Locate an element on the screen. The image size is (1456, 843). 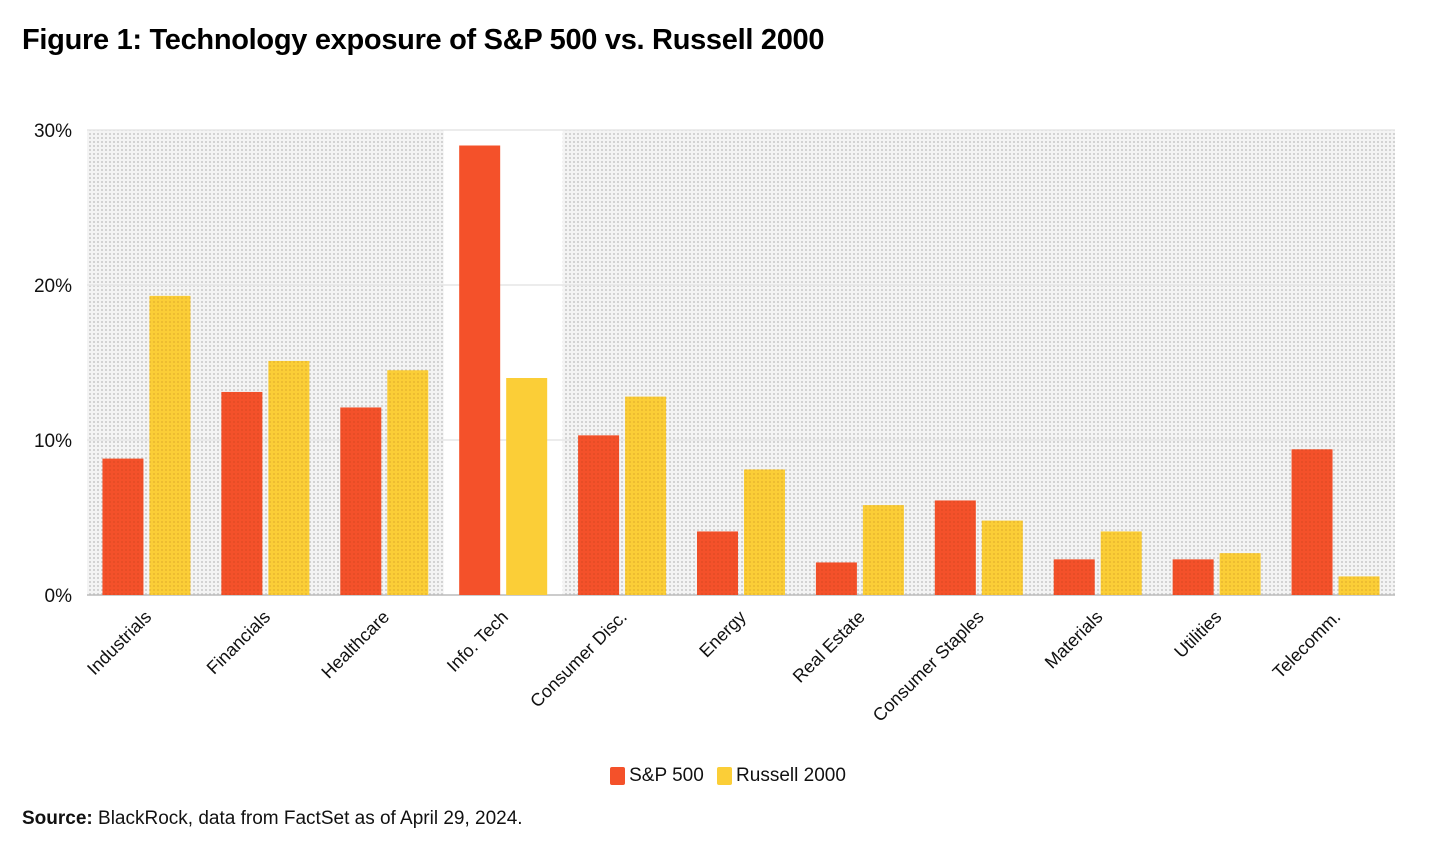
x-tick-label: Healthcare is located at coordinates (355, 645).